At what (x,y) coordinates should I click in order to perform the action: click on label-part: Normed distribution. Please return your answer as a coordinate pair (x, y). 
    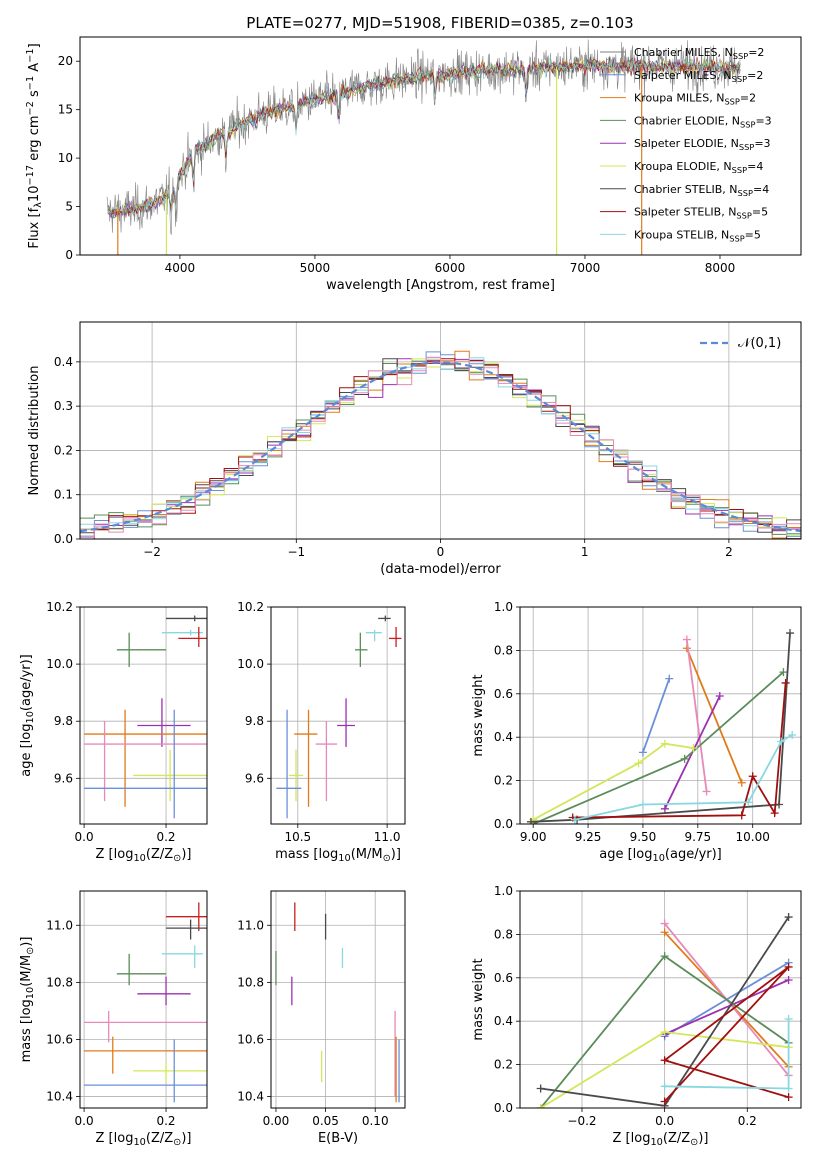
    Looking at the image, I should click on (34, 431).